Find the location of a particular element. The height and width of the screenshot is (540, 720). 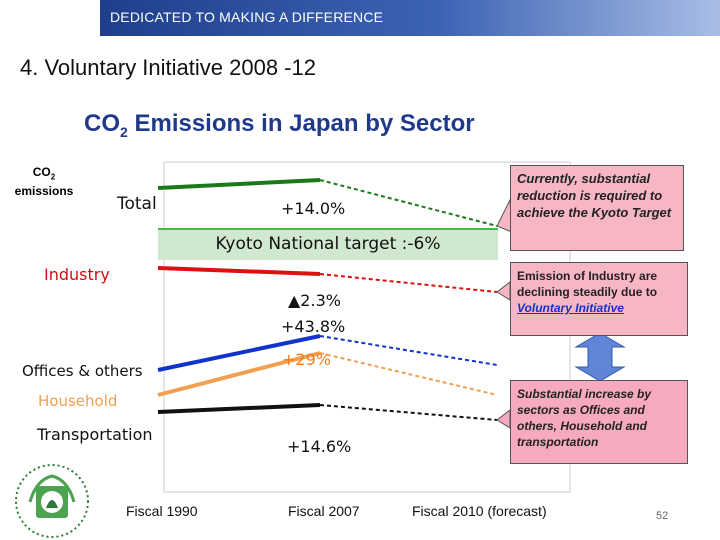

chart-title-prefix: CO is located at coordinates (102, 123).